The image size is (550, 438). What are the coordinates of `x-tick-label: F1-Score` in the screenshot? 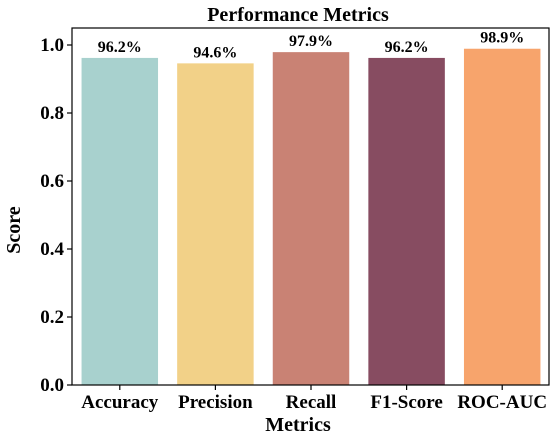 It's located at (406, 402).